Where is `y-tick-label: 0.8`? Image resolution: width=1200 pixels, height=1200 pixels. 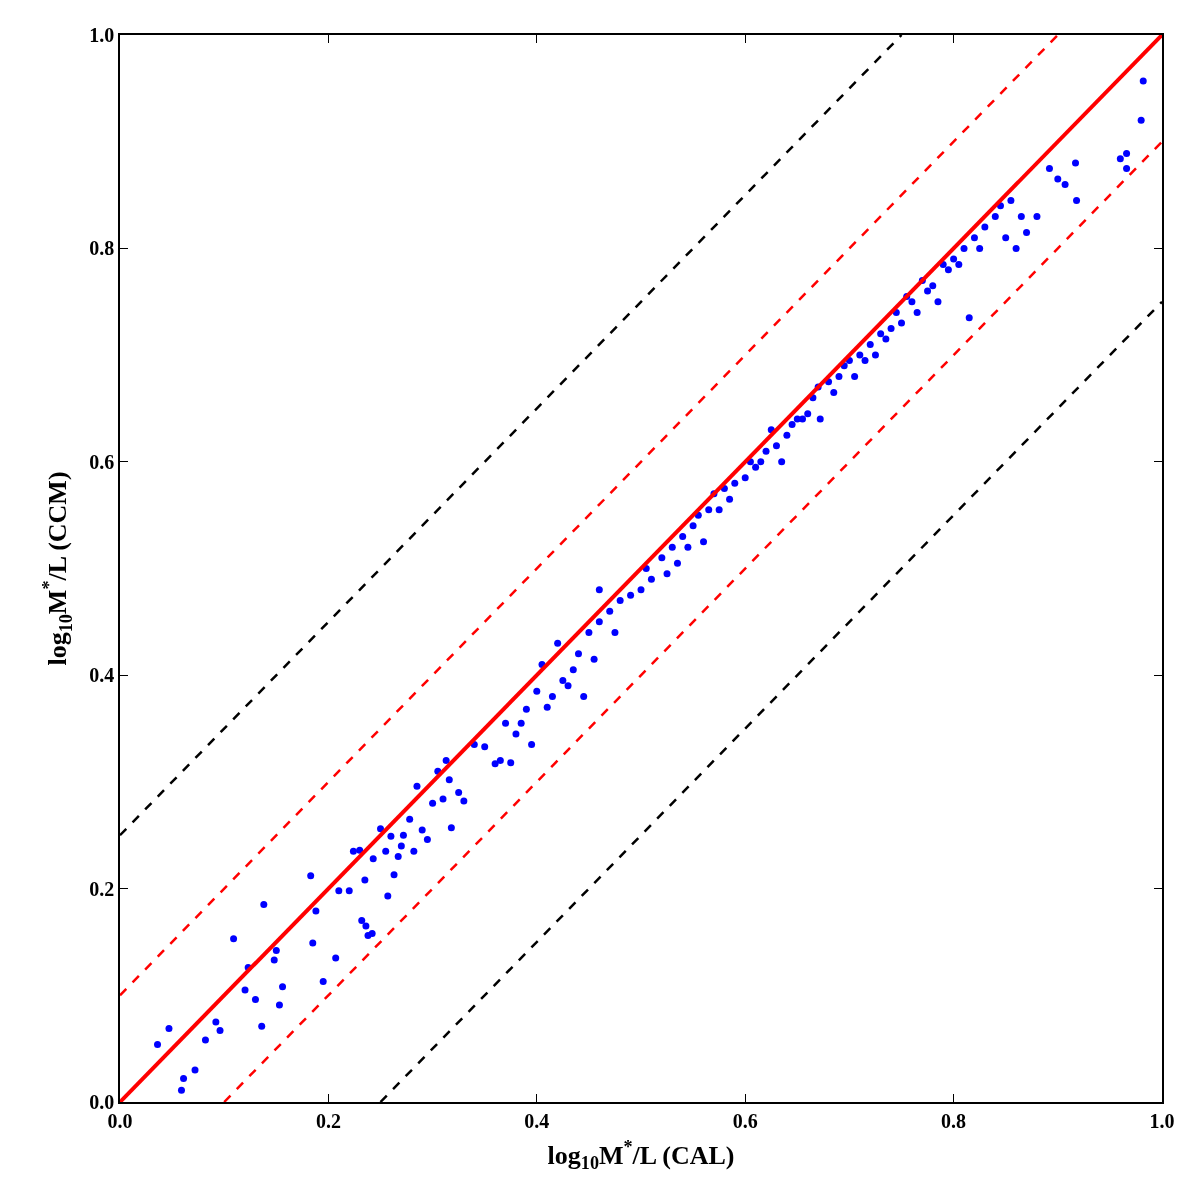
y-tick-label: 0.8 is located at coordinates (102, 248).